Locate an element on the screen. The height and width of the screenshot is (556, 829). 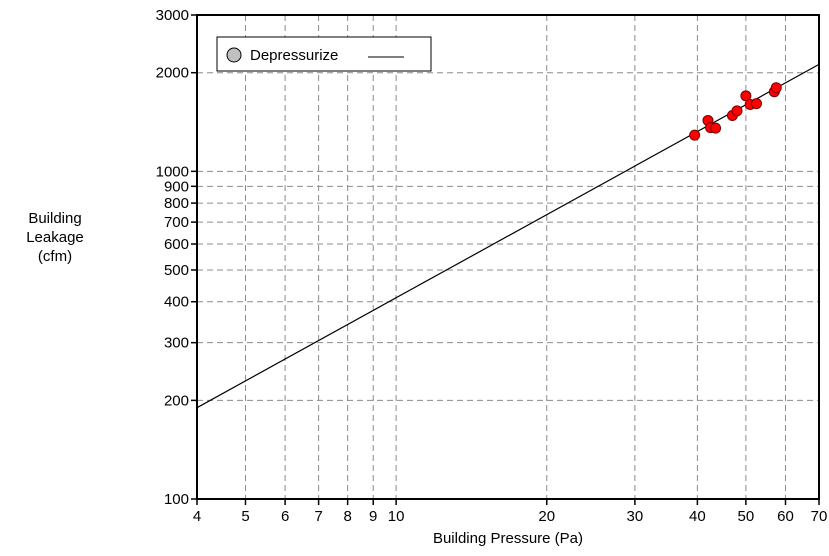
y-axis-label: Building Leakage (cfm) is located at coordinates (55, 237).